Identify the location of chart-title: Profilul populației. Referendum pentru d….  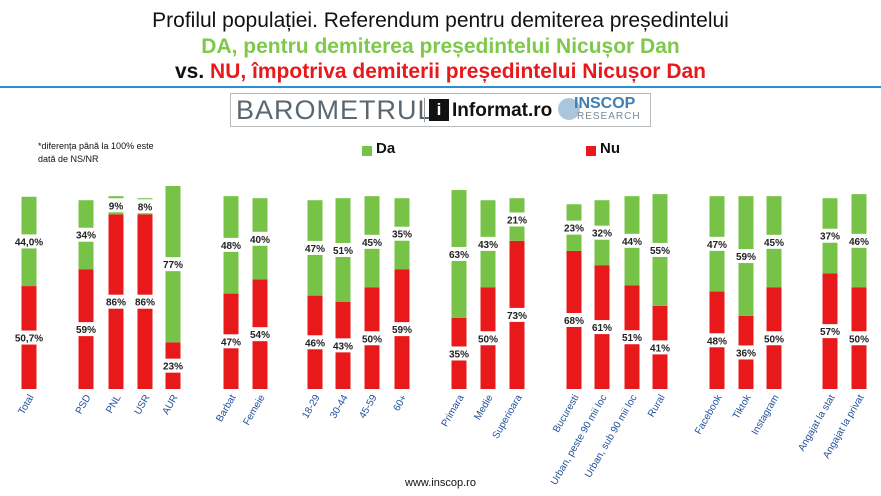
(440, 20).